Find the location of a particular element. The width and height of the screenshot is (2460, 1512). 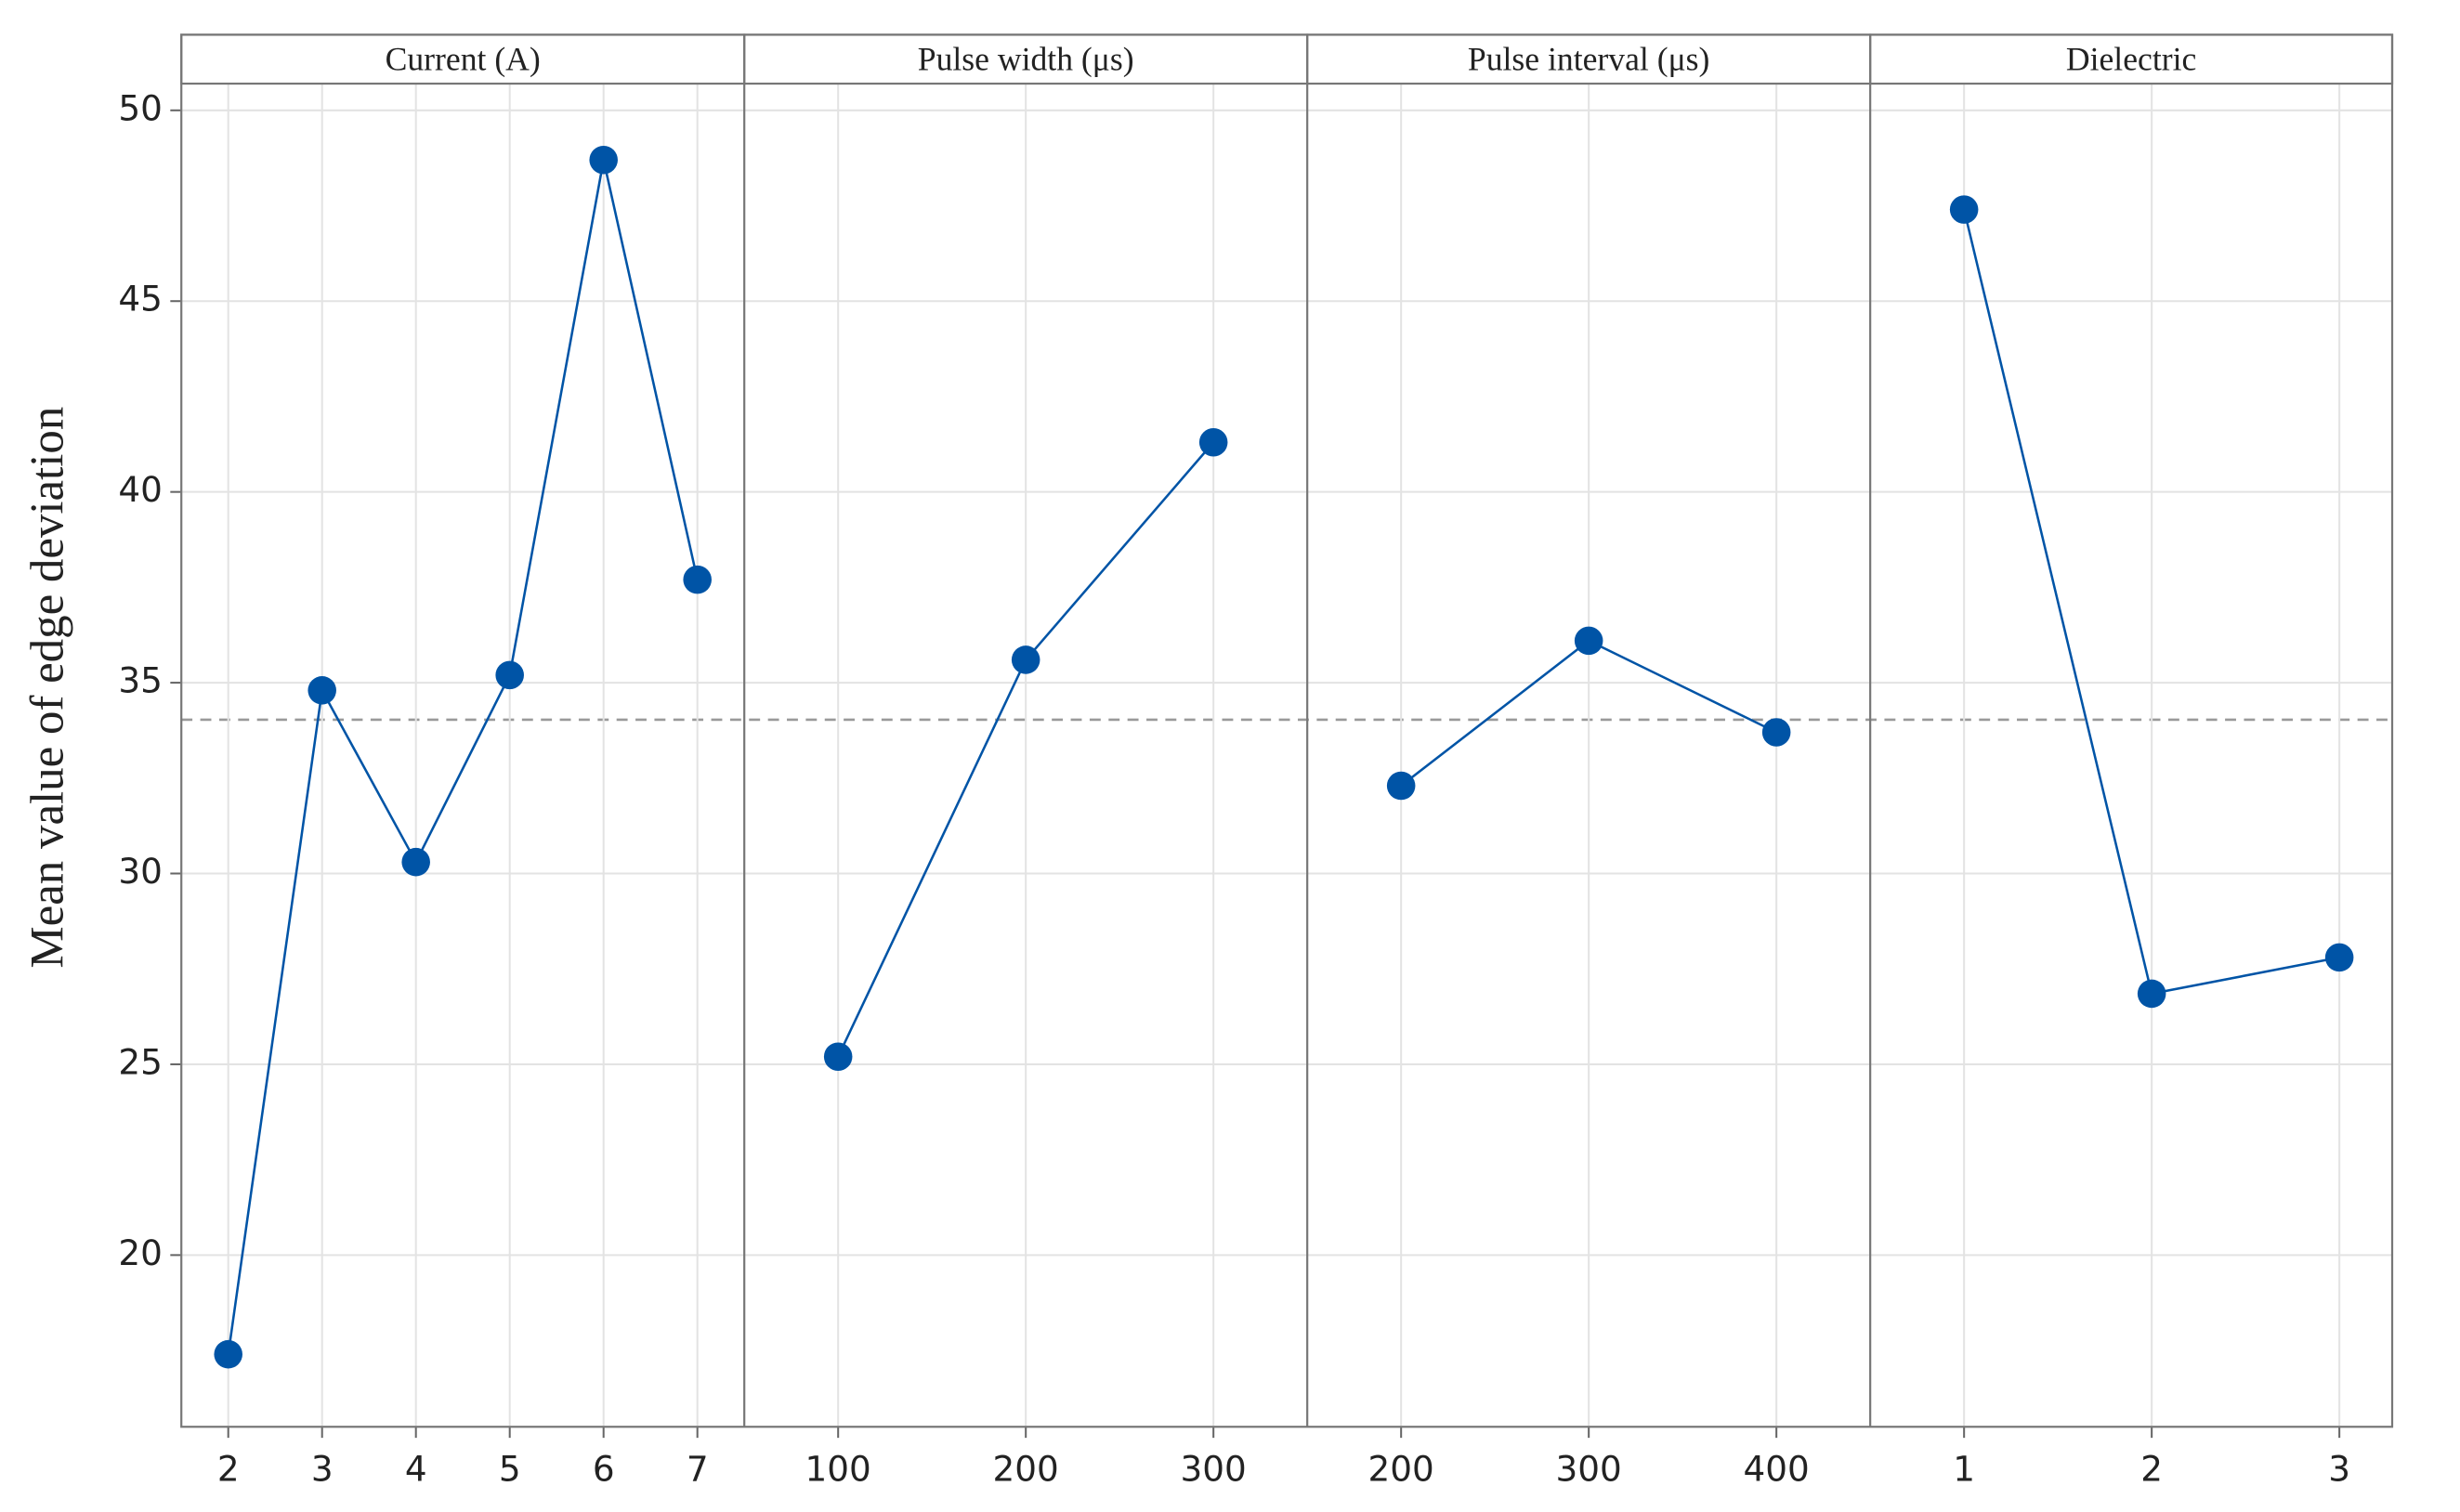

panel-title: Dielectric is located at coordinates (2131, 59).